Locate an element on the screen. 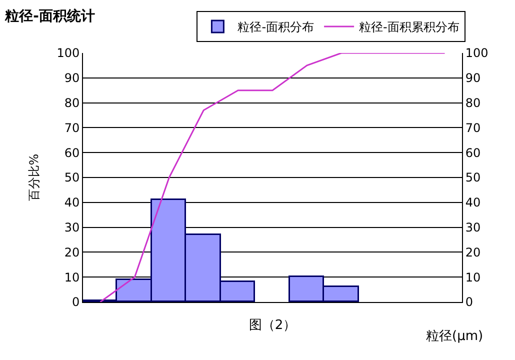 The image size is (515, 360). y2-tick-label: 40 is located at coordinates (473, 203).